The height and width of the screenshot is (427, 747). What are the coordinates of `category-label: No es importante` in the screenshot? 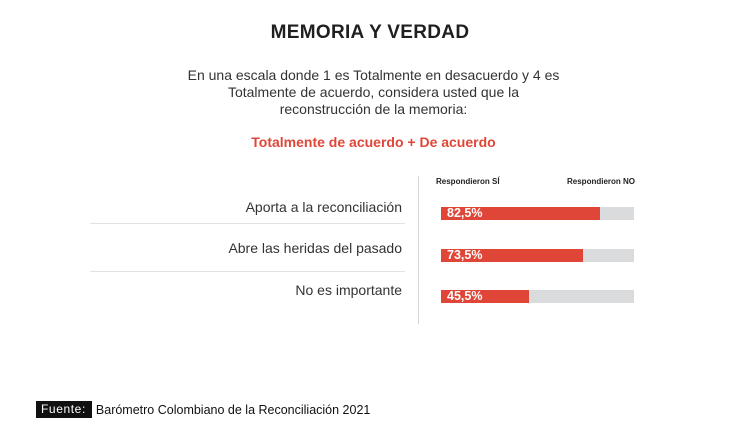 It's located at (348, 290).